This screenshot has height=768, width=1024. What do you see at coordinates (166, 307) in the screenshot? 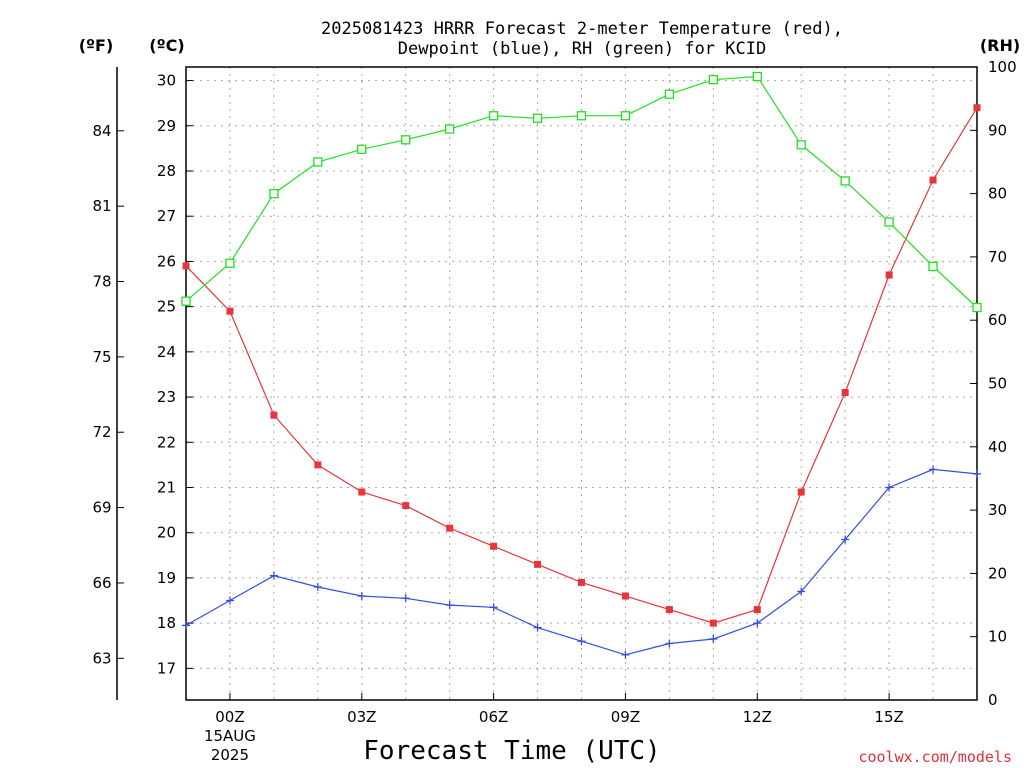
I see `celsius-tick-label: 25` at bounding box center [166, 307].